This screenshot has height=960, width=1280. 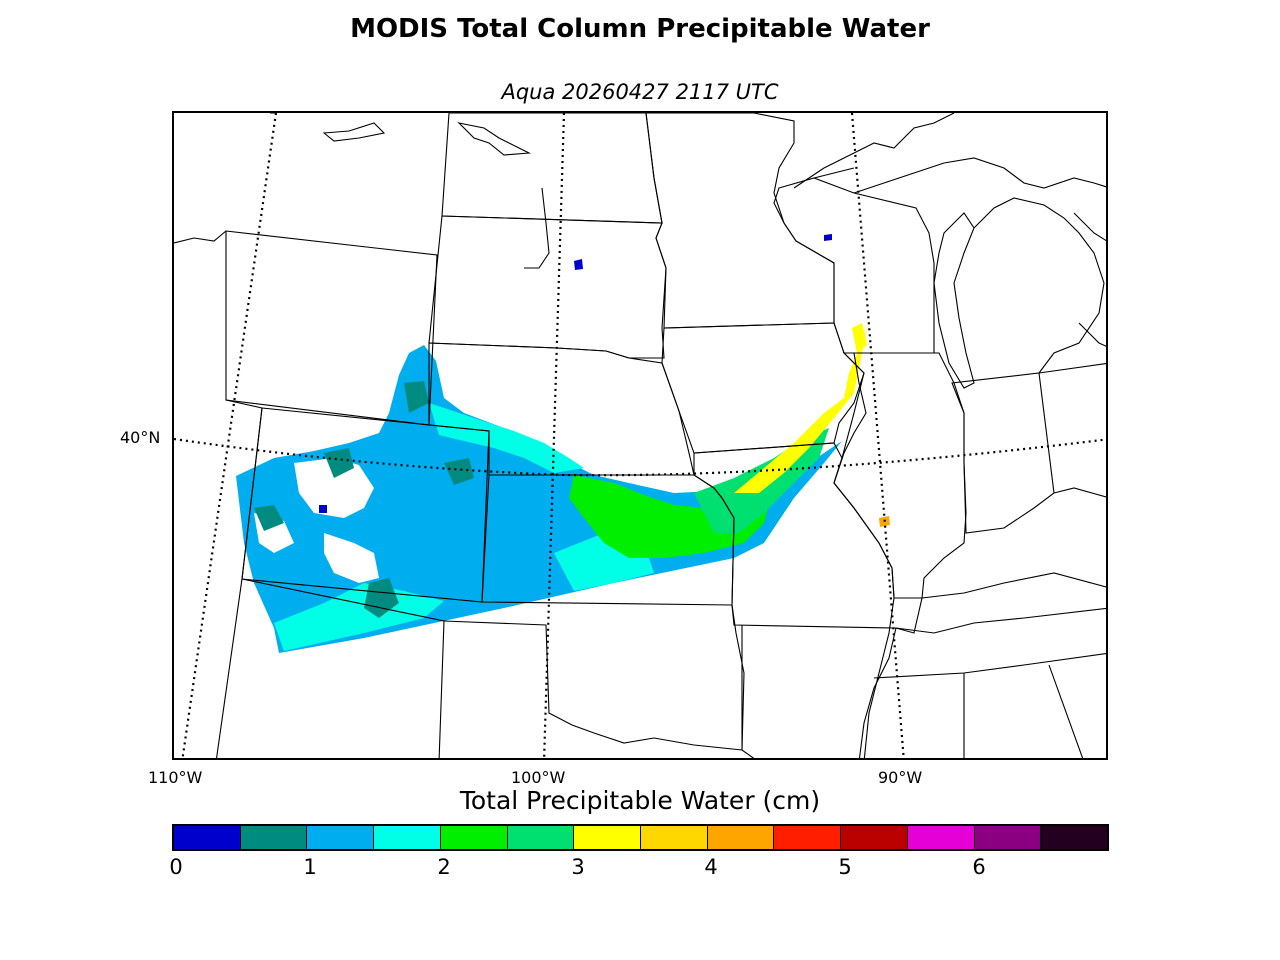 I want to click on lon-line-90w, so click(x=877, y=435).